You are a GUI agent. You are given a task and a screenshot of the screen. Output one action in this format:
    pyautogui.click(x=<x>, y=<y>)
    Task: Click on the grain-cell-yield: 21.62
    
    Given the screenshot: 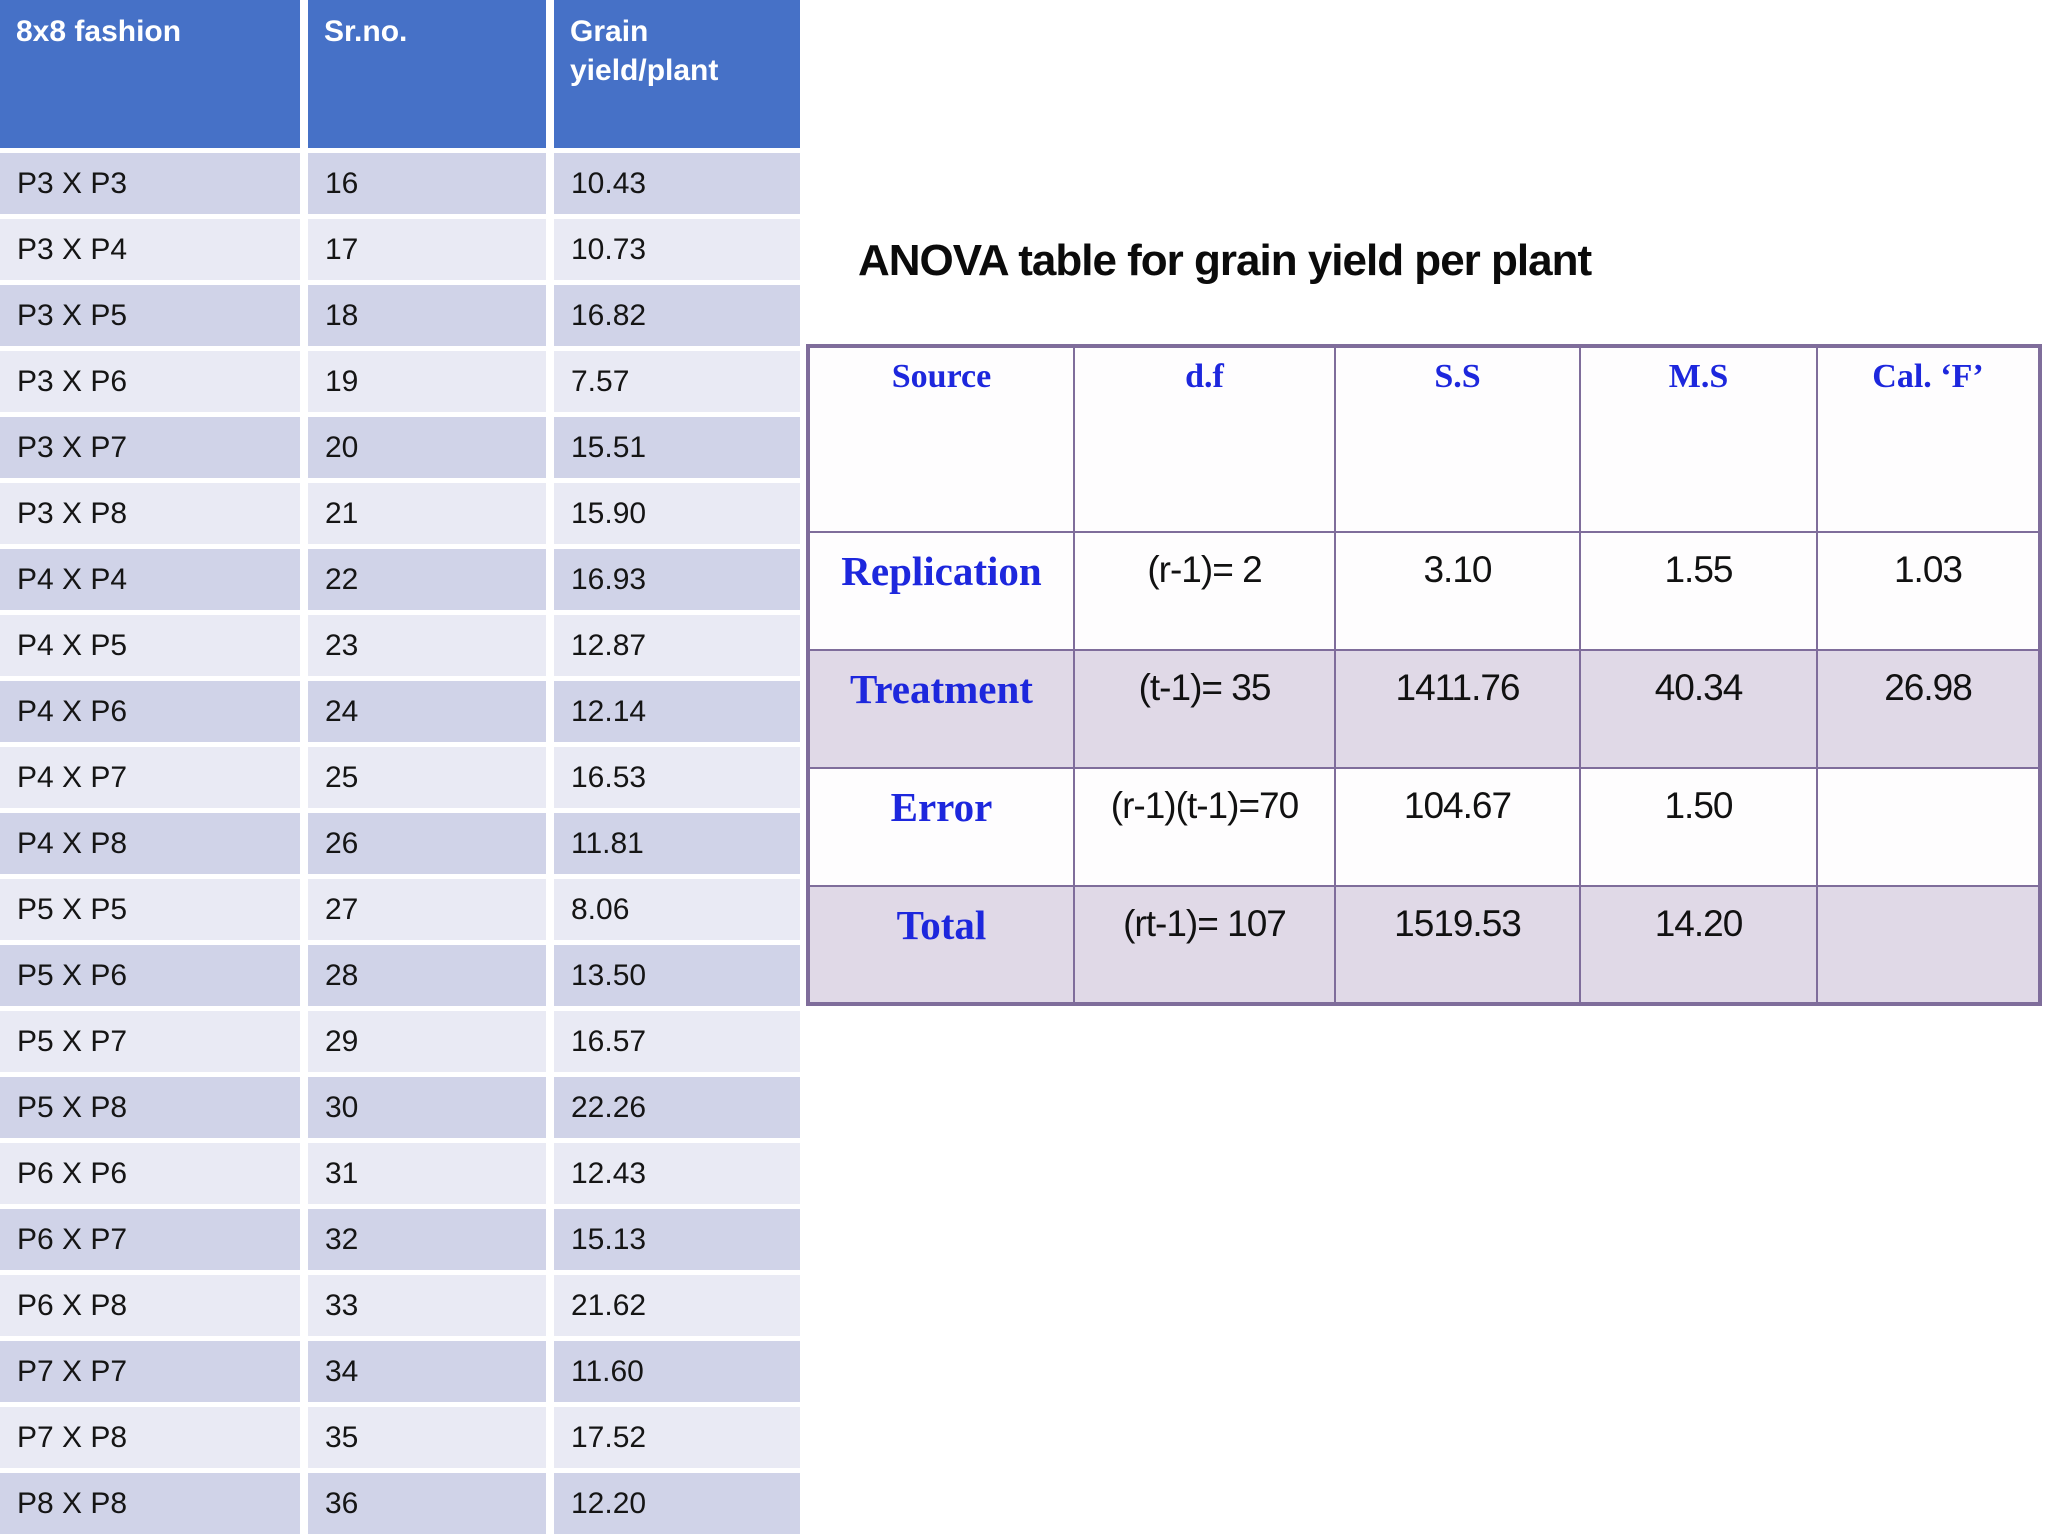 What is the action you would take?
    pyautogui.click(x=677, y=1305)
    